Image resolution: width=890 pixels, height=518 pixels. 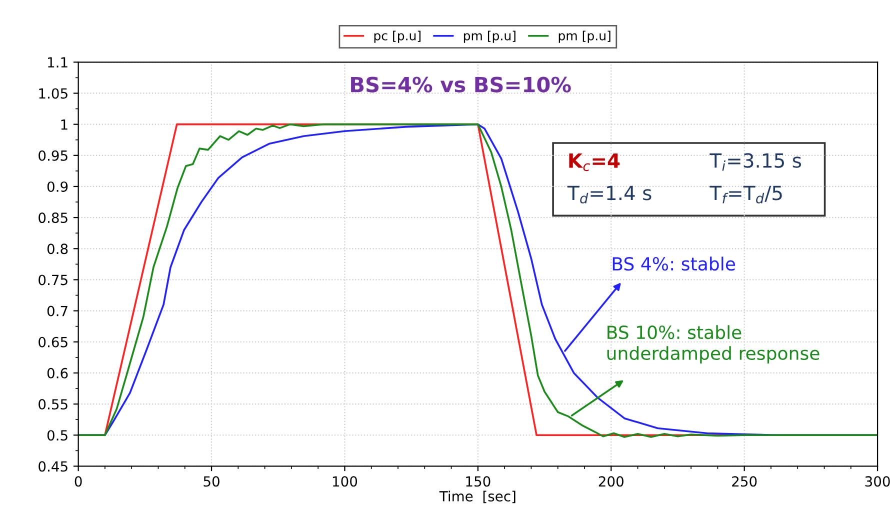 I want to click on x-tick-label: 100, so click(x=345, y=481).